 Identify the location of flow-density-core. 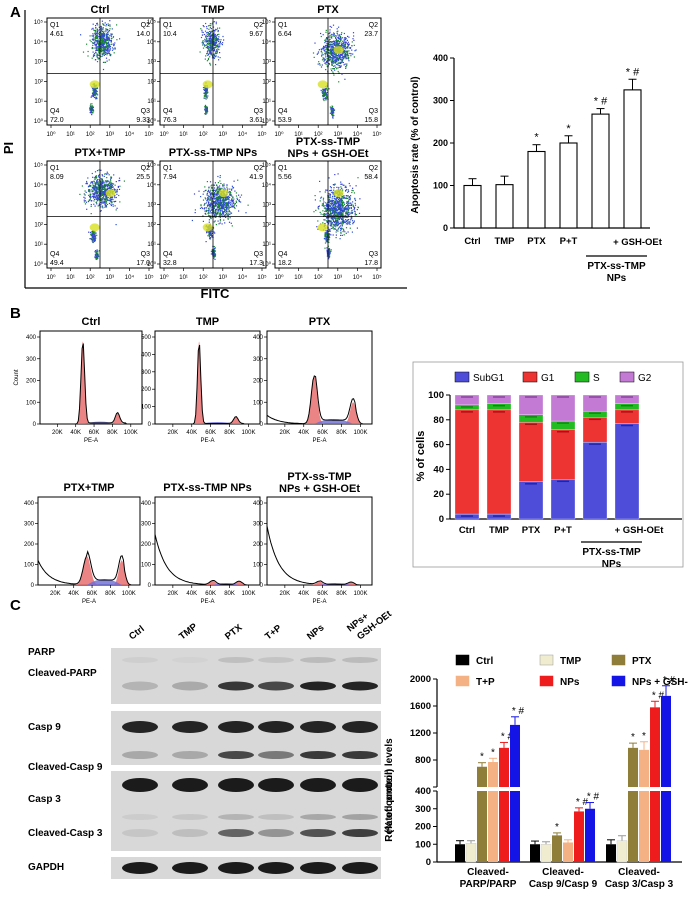
(223, 193).